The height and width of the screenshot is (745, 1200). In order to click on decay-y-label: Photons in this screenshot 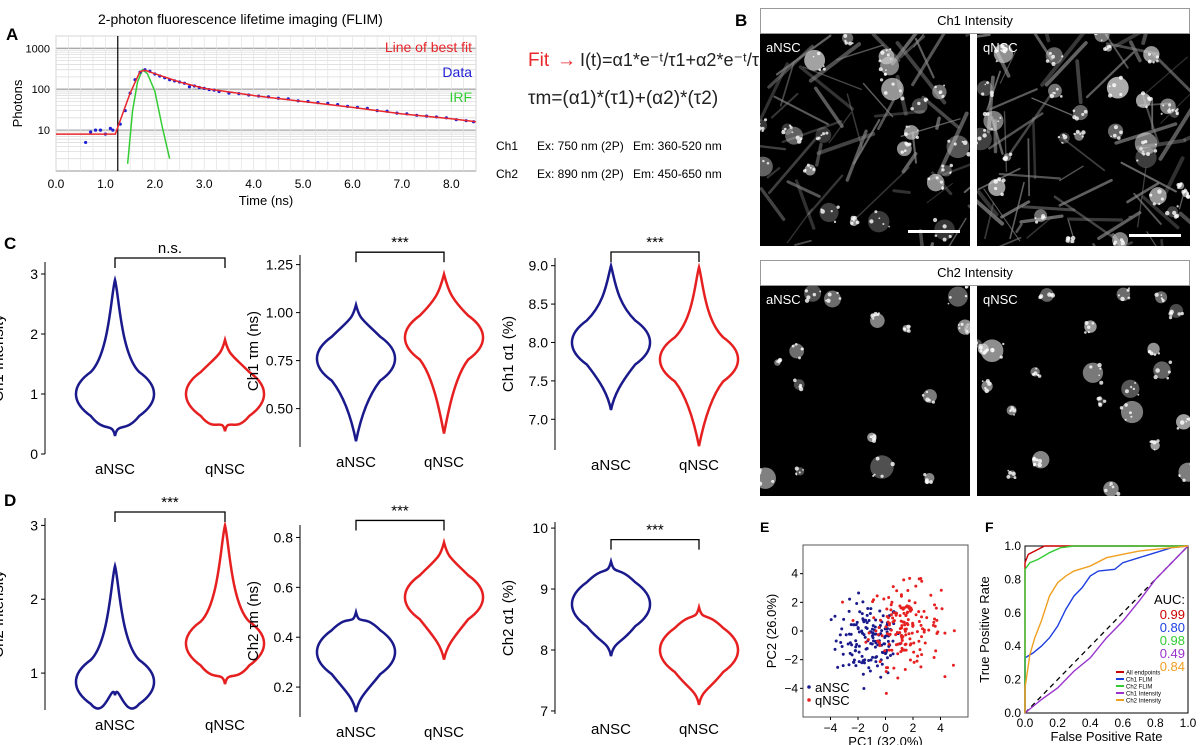, I will do `click(17, 103)`.